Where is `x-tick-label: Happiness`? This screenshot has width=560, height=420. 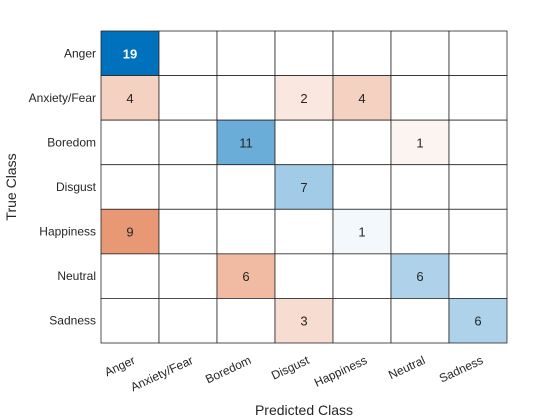 x-tick-label: Happiness is located at coordinates (340, 371).